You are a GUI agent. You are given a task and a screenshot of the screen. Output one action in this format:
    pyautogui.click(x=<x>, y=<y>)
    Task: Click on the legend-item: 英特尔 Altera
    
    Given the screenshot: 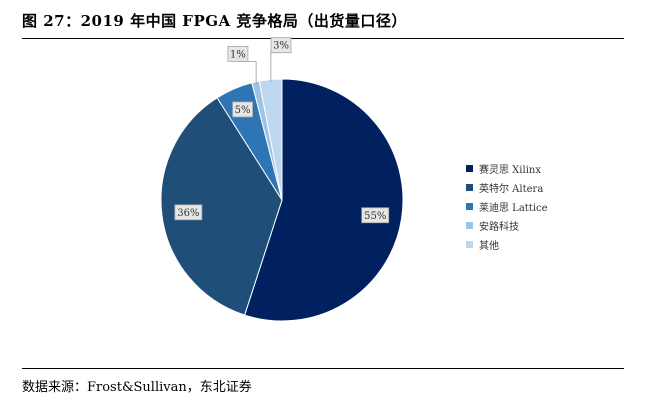 What is the action you would take?
    pyautogui.click(x=507, y=187)
    